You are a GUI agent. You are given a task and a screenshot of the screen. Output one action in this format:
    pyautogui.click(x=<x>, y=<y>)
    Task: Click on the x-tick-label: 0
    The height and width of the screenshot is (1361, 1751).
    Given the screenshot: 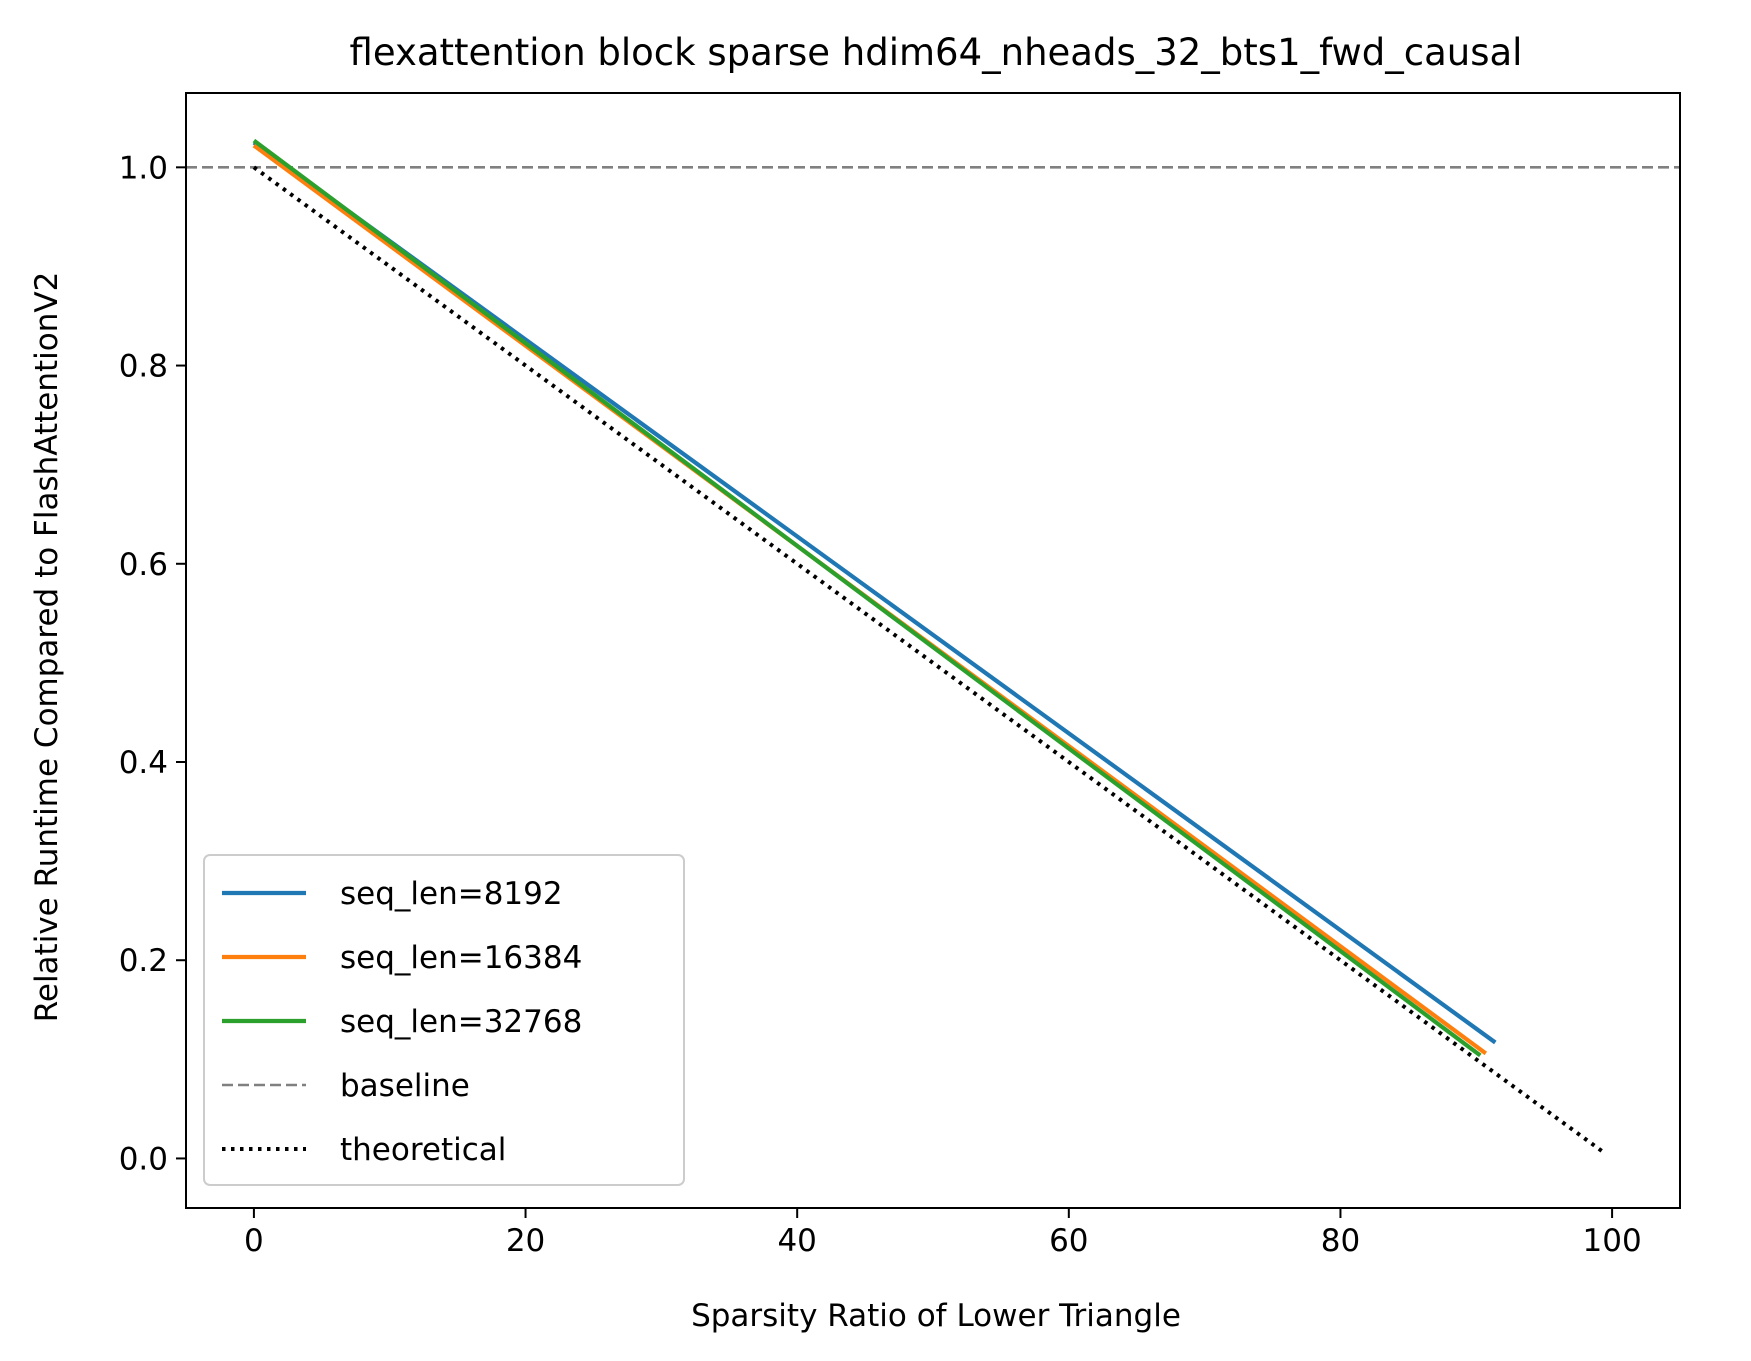 What is the action you would take?
    pyautogui.click(x=254, y=1241)
    